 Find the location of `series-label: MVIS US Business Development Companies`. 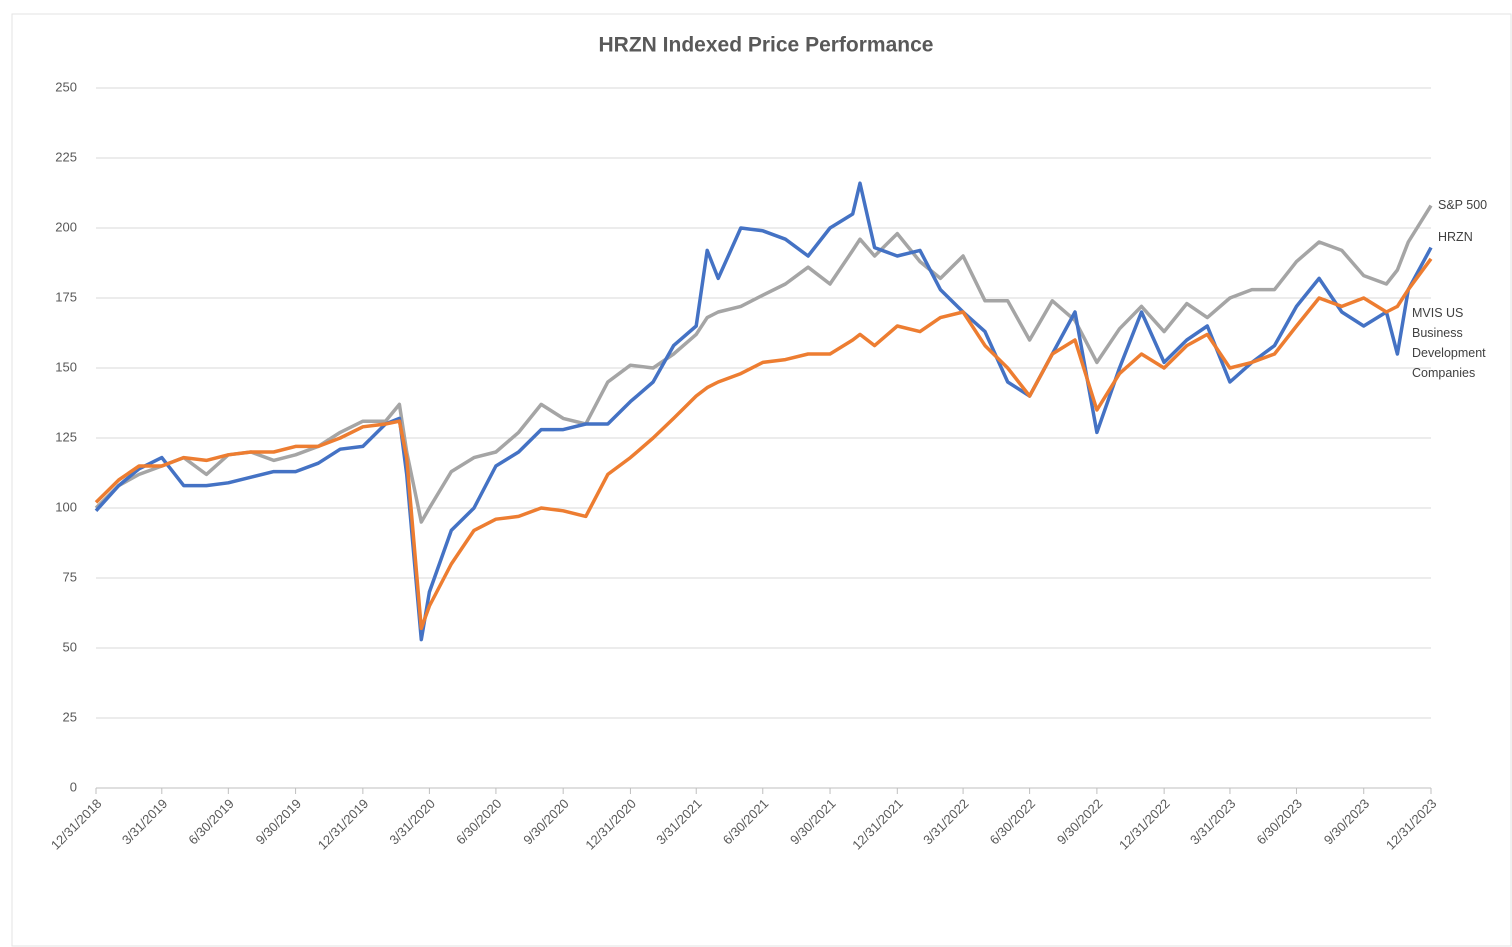

series-label: MVIS US Business Development Companies is located at coordinates (1449, 343).